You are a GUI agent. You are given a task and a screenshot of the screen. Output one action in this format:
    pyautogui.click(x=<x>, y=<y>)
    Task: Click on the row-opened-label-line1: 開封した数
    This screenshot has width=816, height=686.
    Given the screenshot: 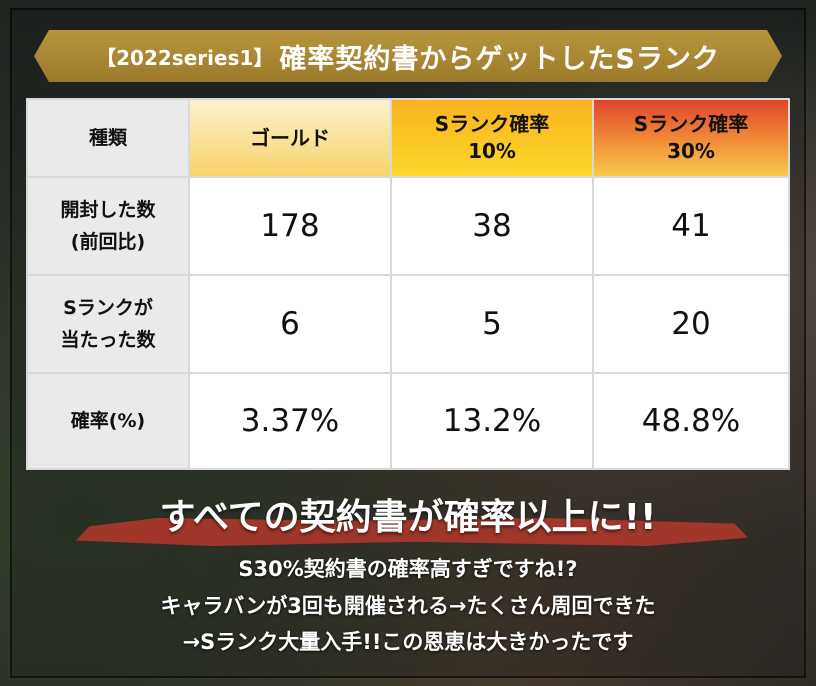 What is the action you would take?
    pyautogui.click(x=108, y=209)
    